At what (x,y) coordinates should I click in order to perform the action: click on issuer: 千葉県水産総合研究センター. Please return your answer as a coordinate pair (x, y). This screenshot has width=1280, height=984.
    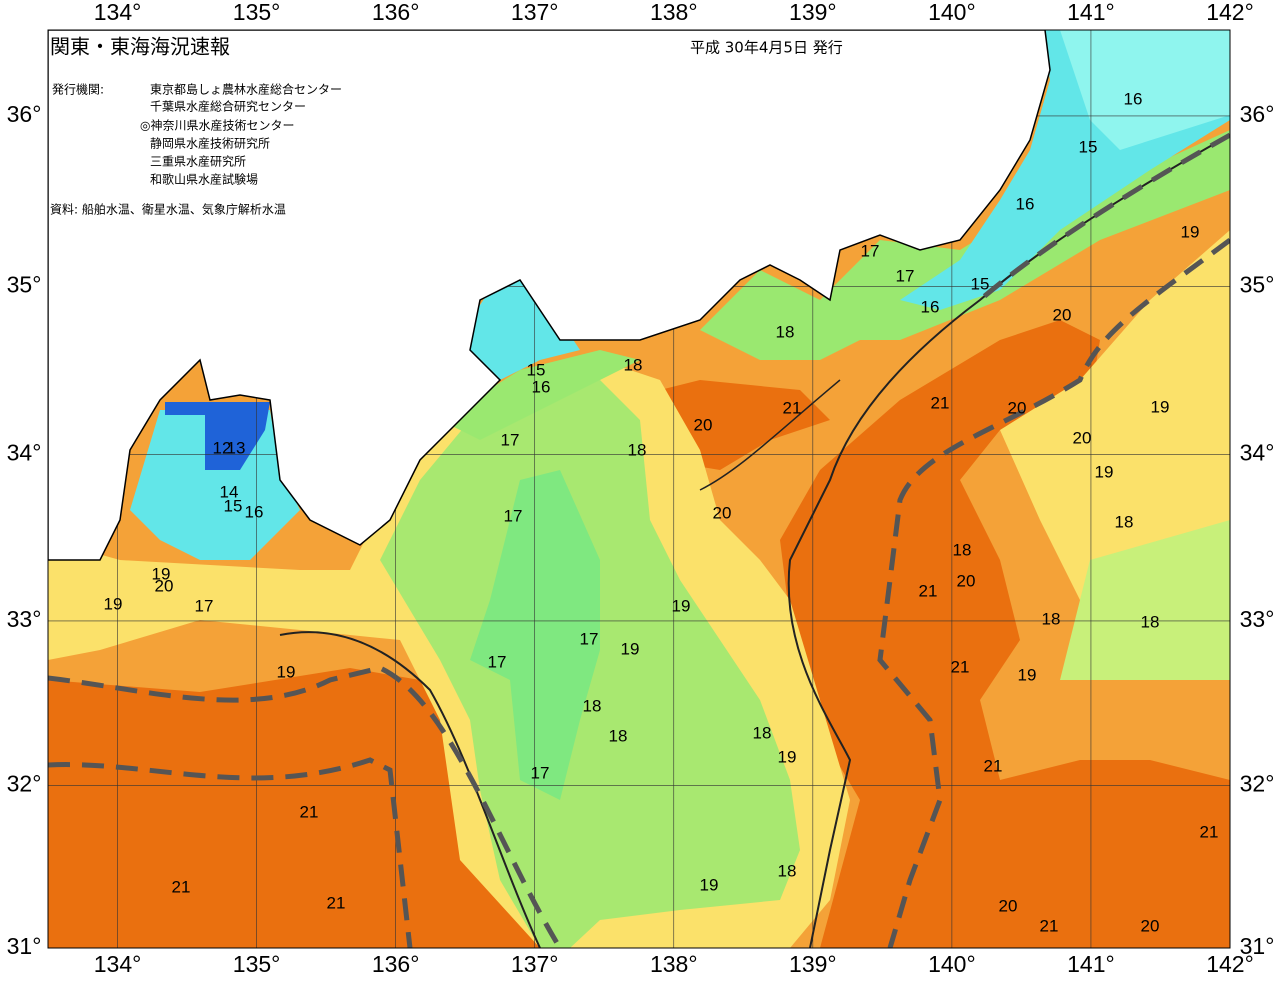
    Looking at the image, I should click on (228, 106).